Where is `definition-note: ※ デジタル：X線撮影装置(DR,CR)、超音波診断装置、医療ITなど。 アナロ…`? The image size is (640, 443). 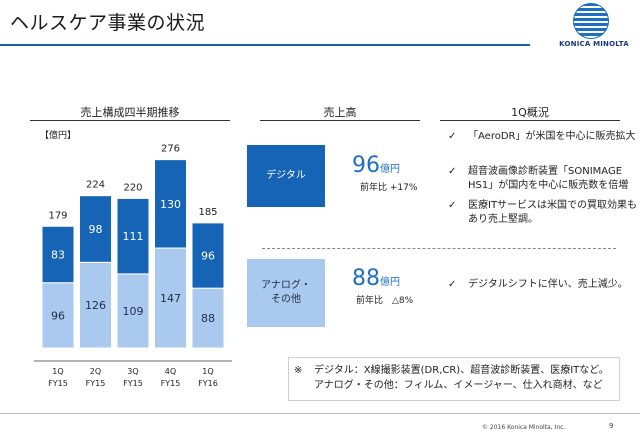 definition-note: ※ デジタル：X線撮影装置(DR,CR)、超音波診断装置、医療ITなど。 アナロ… is located at coordinates (454, 379).